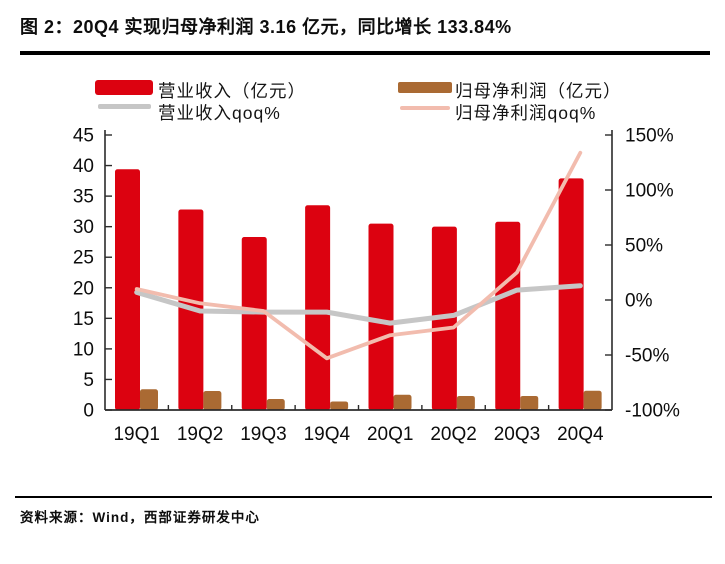 Image resolution: width=725 pixels, height=564 pixels. I want to click on revenue-bar-19Q4, so click(318, 307).